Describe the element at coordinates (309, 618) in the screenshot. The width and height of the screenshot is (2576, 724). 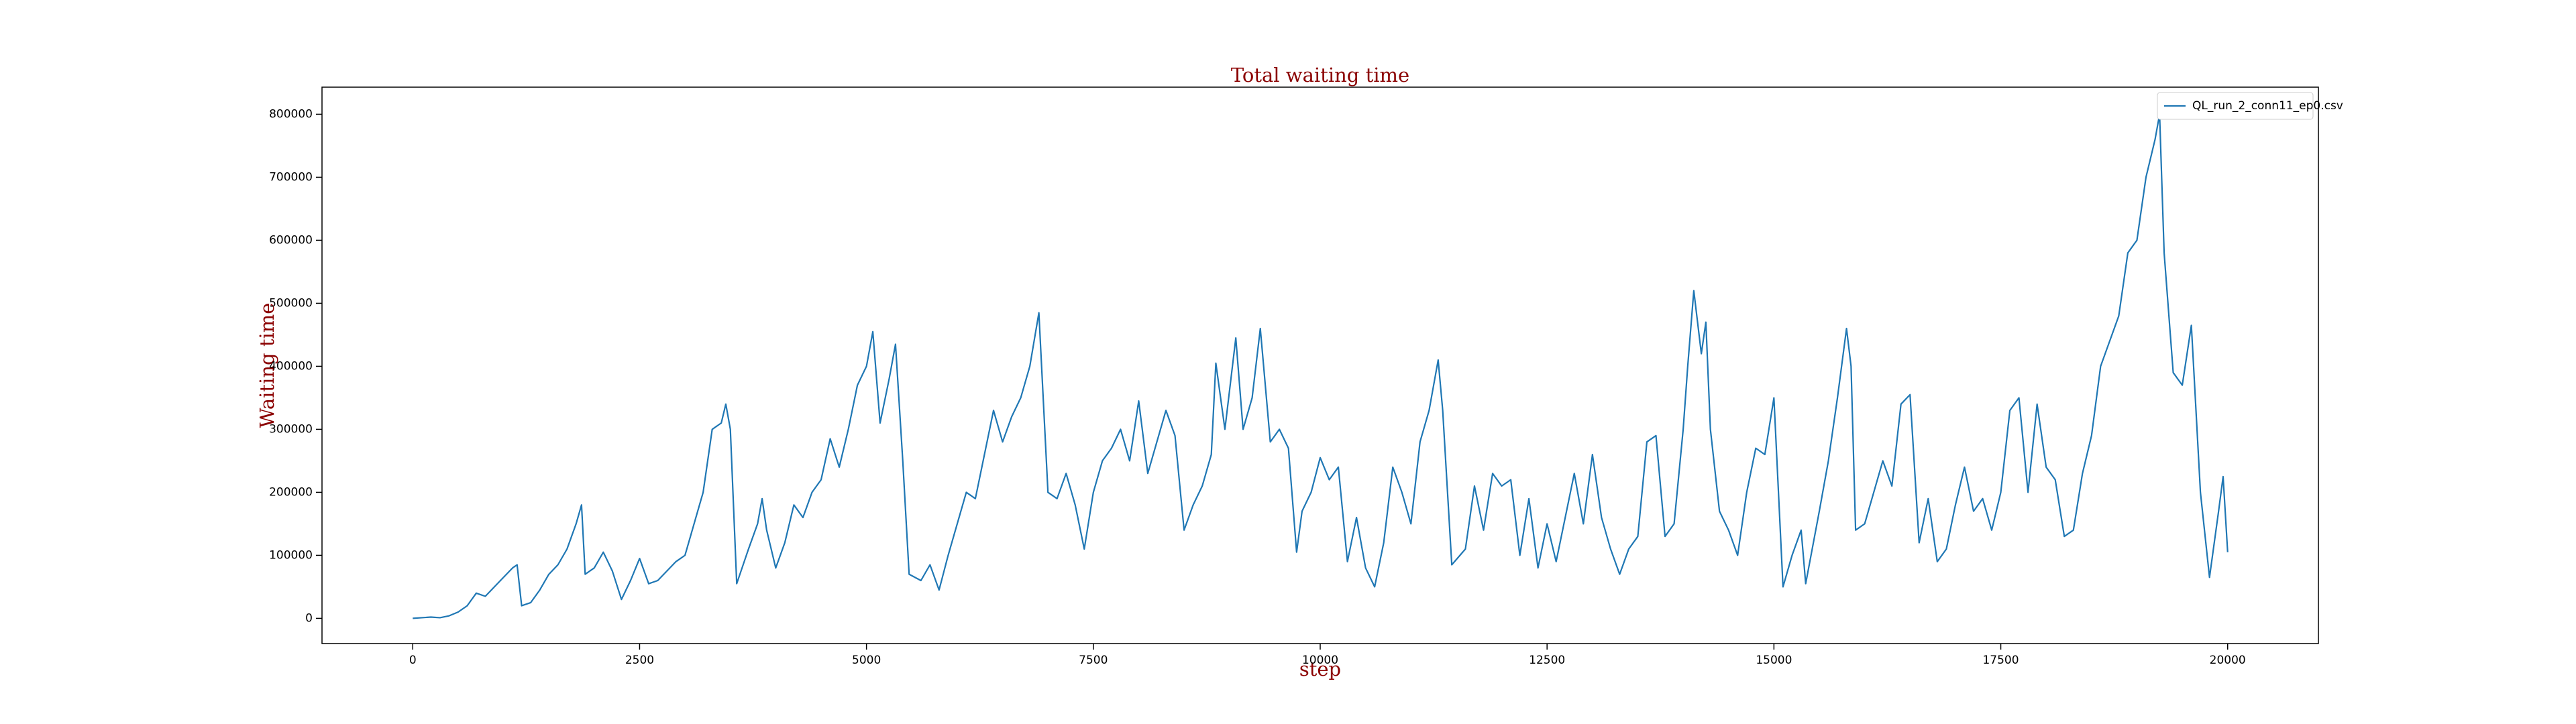
I see `y-tick-label: 0` at that location.